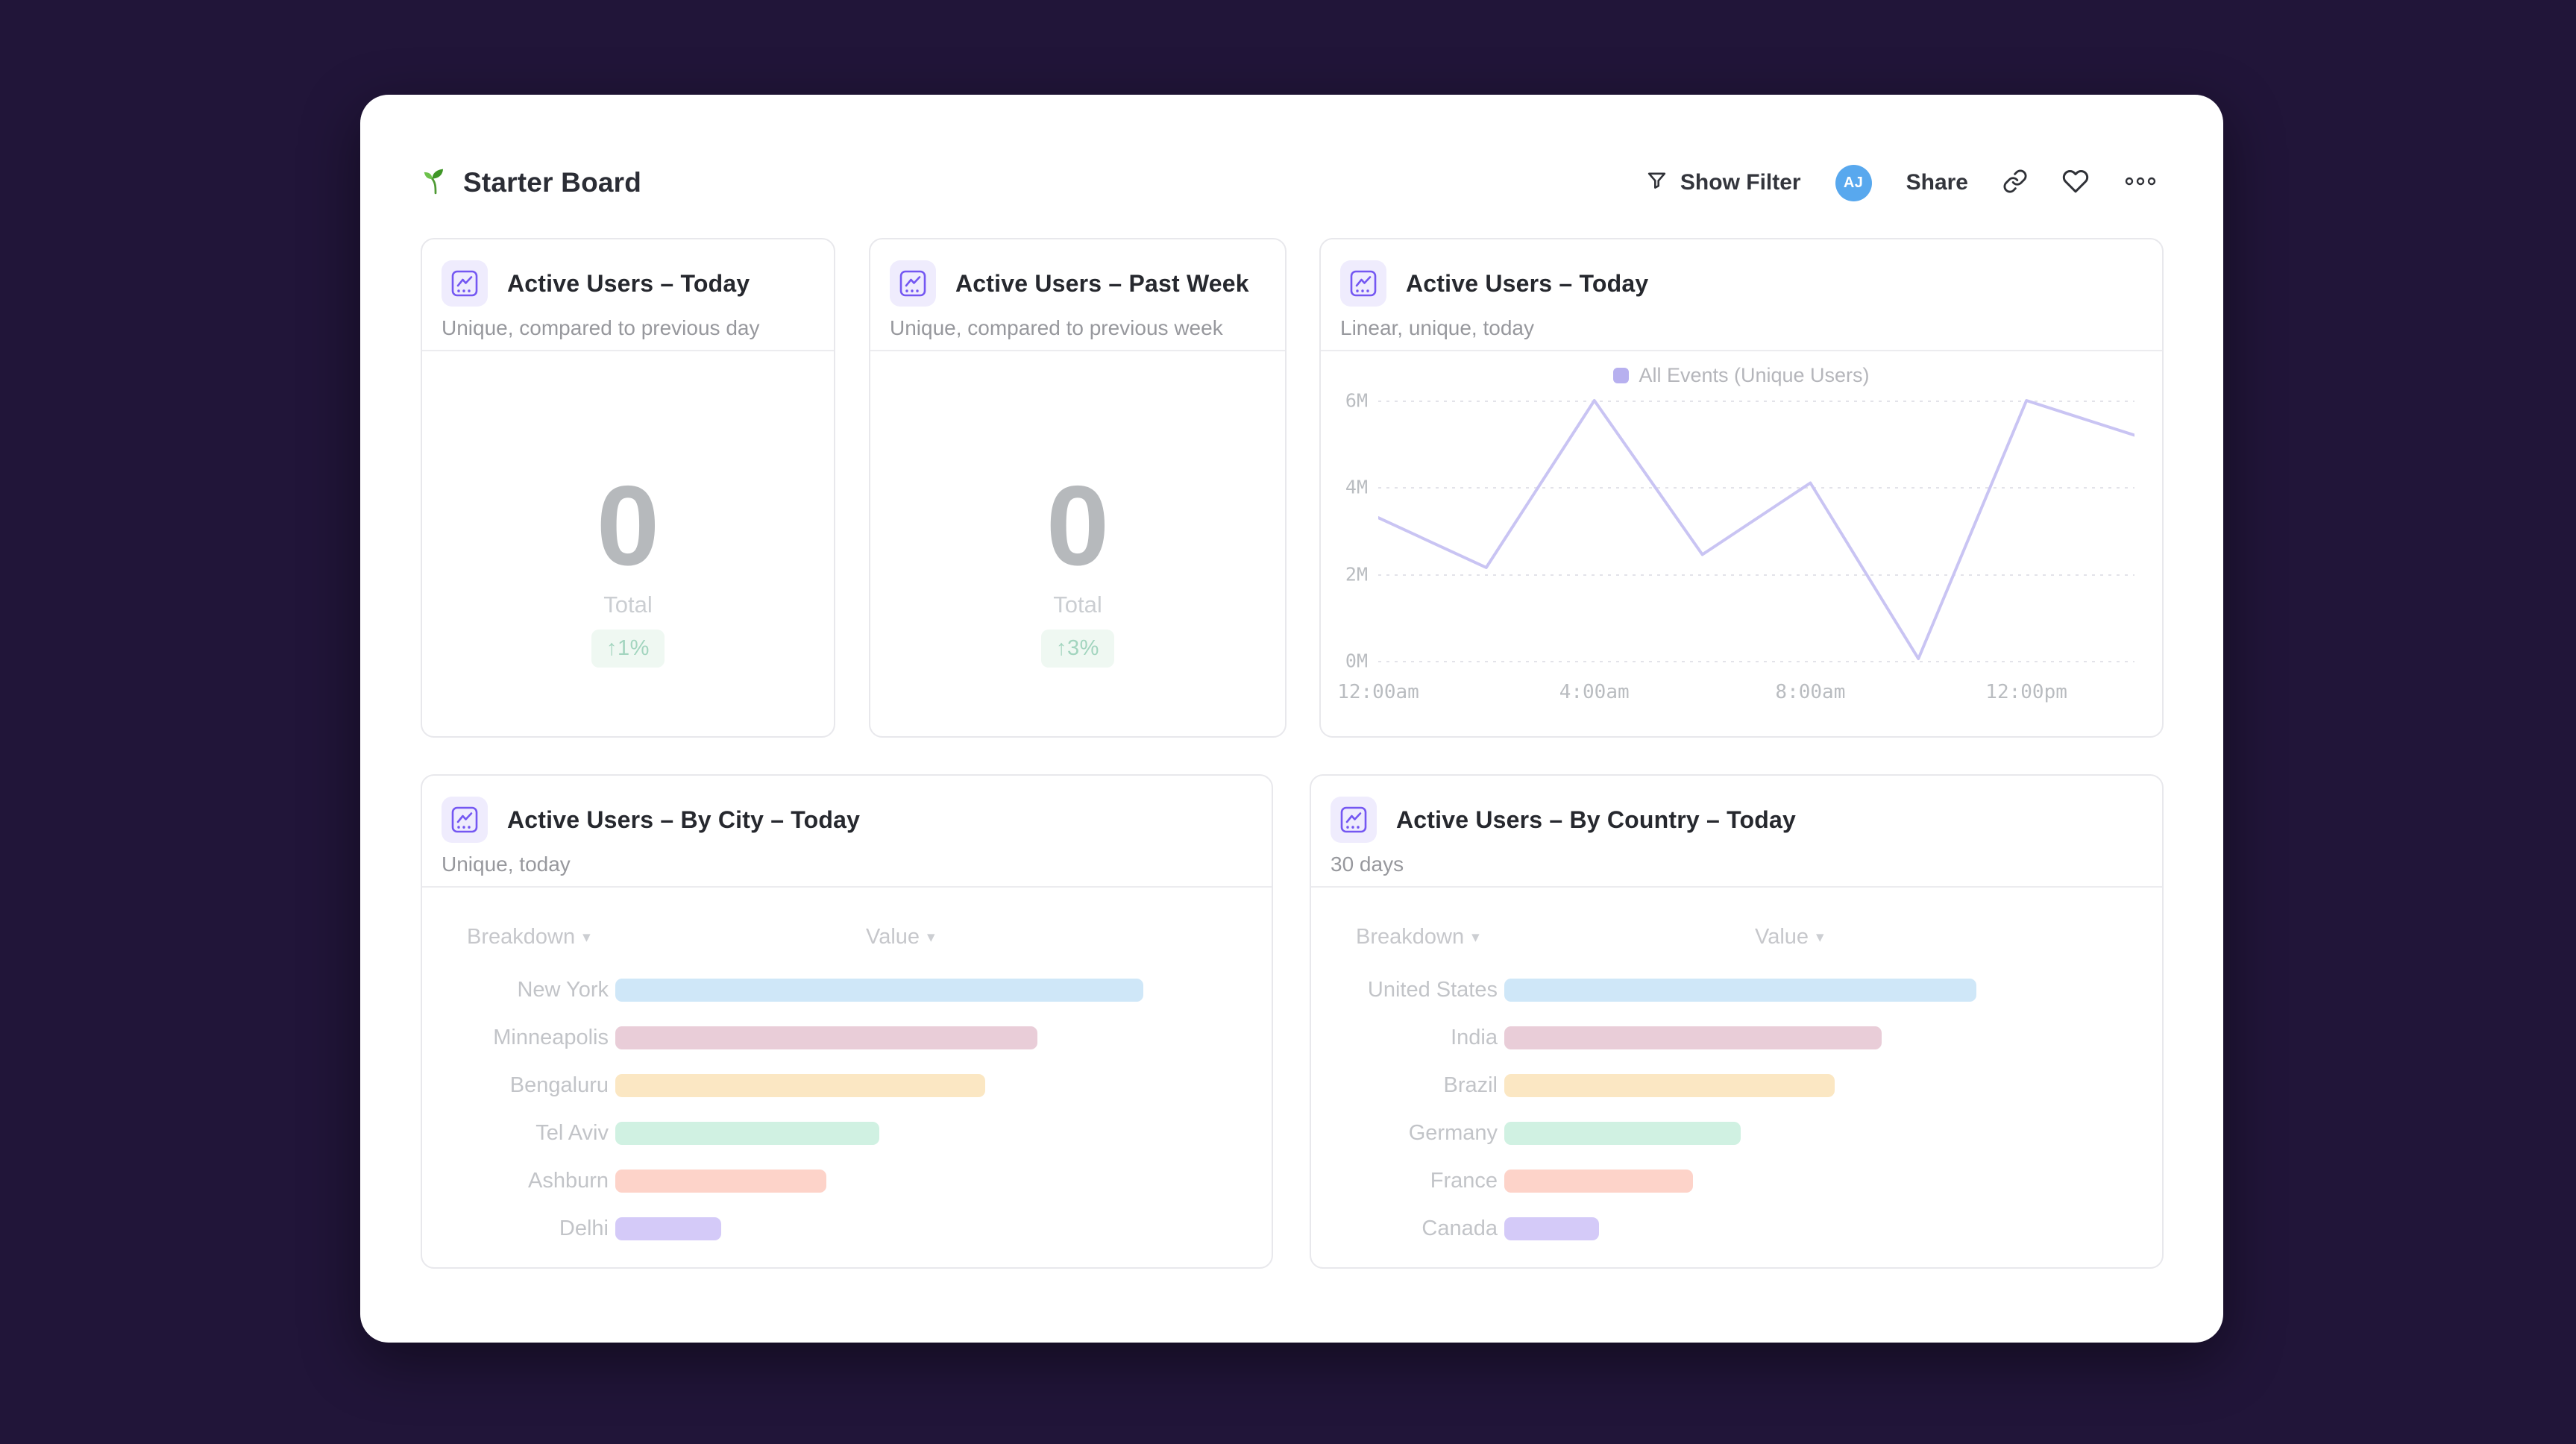  Describe the element at coordinates (1077, 649) in the screenshot. I see `kpi-change-badge: ↑3%` at that location.